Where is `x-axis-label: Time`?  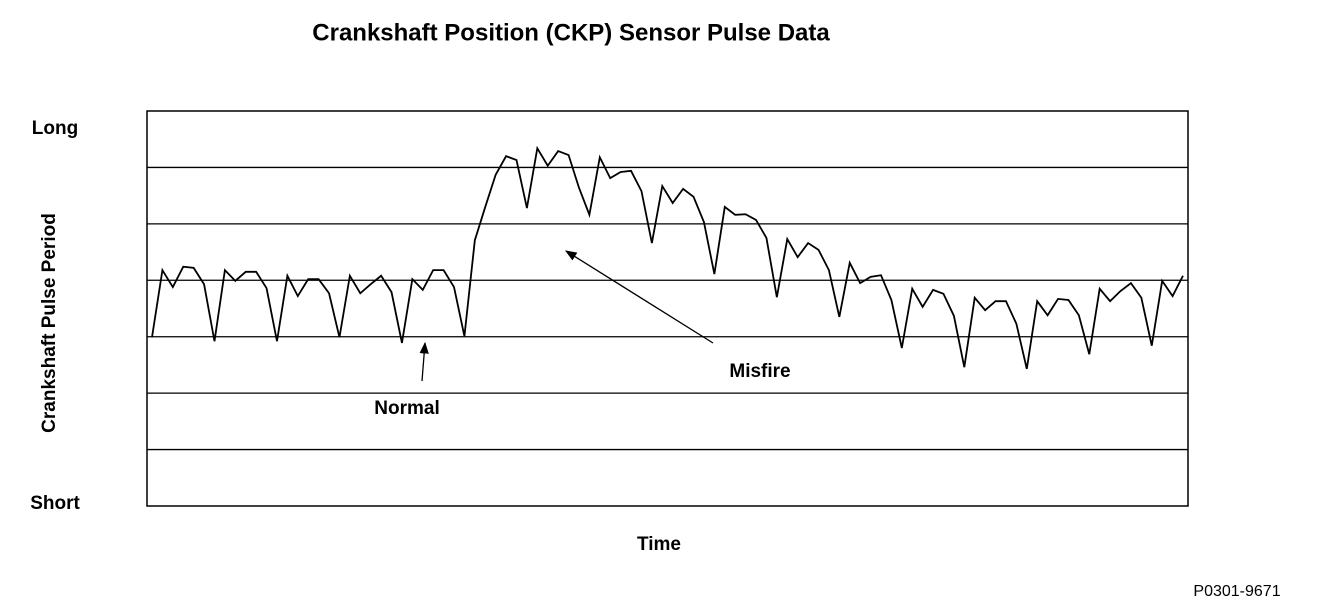 x-axis-label: Time is located at coordinates (659, 544).